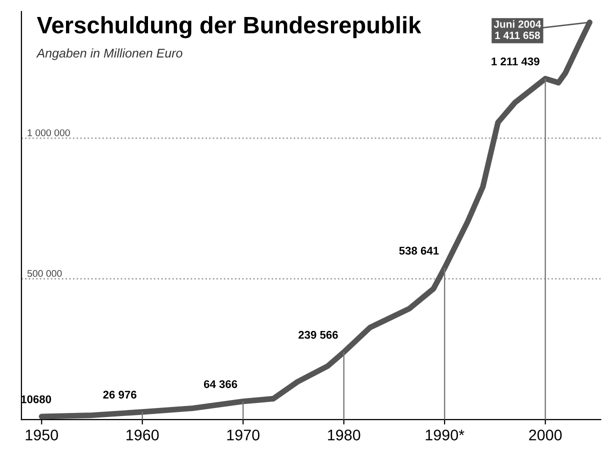  What do you see at coordinates (221, 384) in the screenshot?
I see `annotation: 64 366` at bounding box center [221, 384].